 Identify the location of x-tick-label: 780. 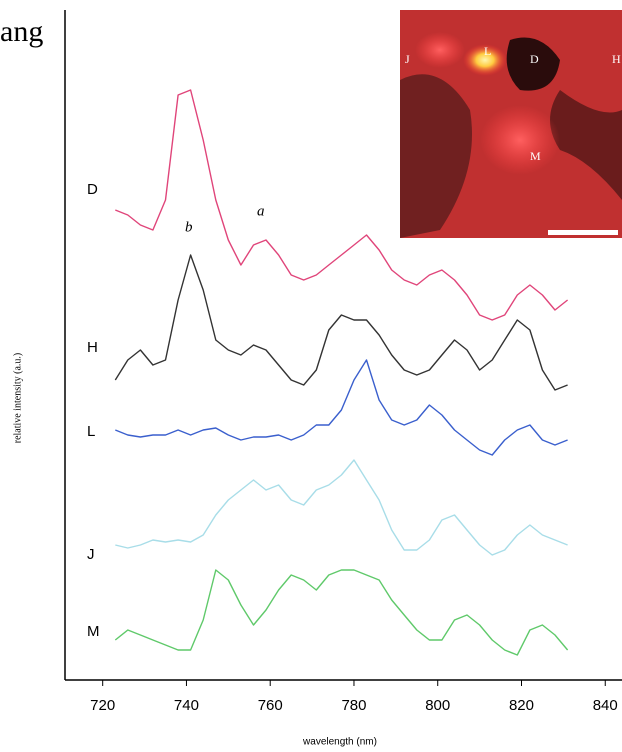
(353, 705).